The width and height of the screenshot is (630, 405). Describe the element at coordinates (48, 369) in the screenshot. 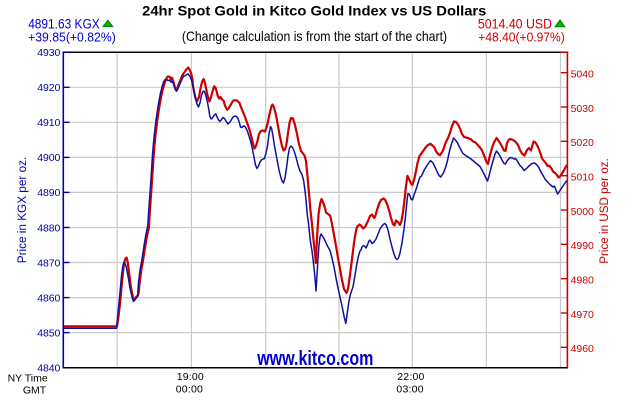

I see `svg-text: 4840` at that location.